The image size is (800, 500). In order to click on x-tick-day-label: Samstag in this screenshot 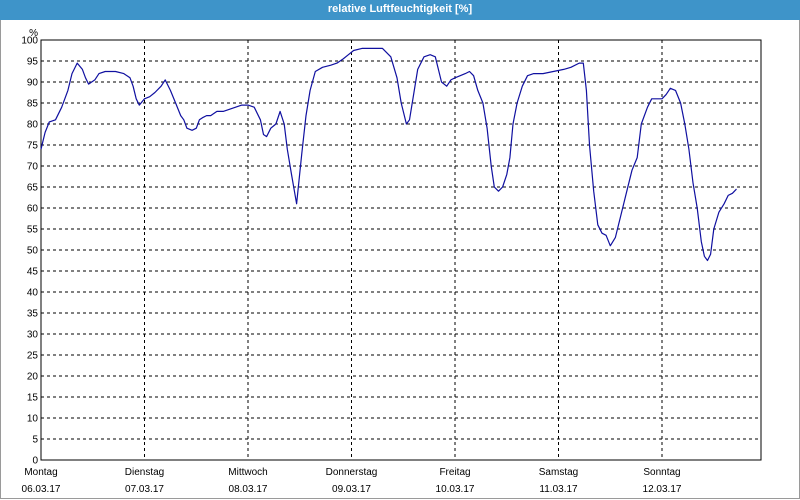, I will do `click(558, 472)`.